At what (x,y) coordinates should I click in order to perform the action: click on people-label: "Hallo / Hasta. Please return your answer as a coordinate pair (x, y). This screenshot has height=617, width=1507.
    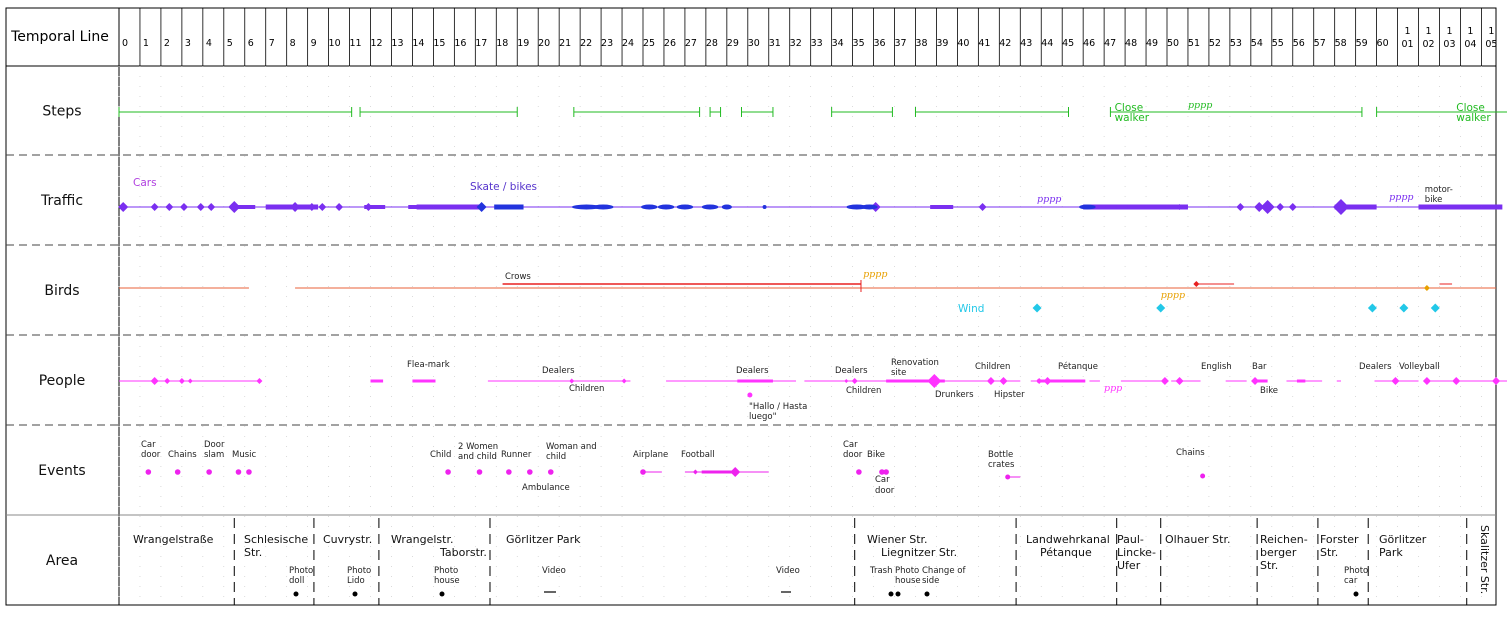
    Looking at the image, I should click on (778, 407).